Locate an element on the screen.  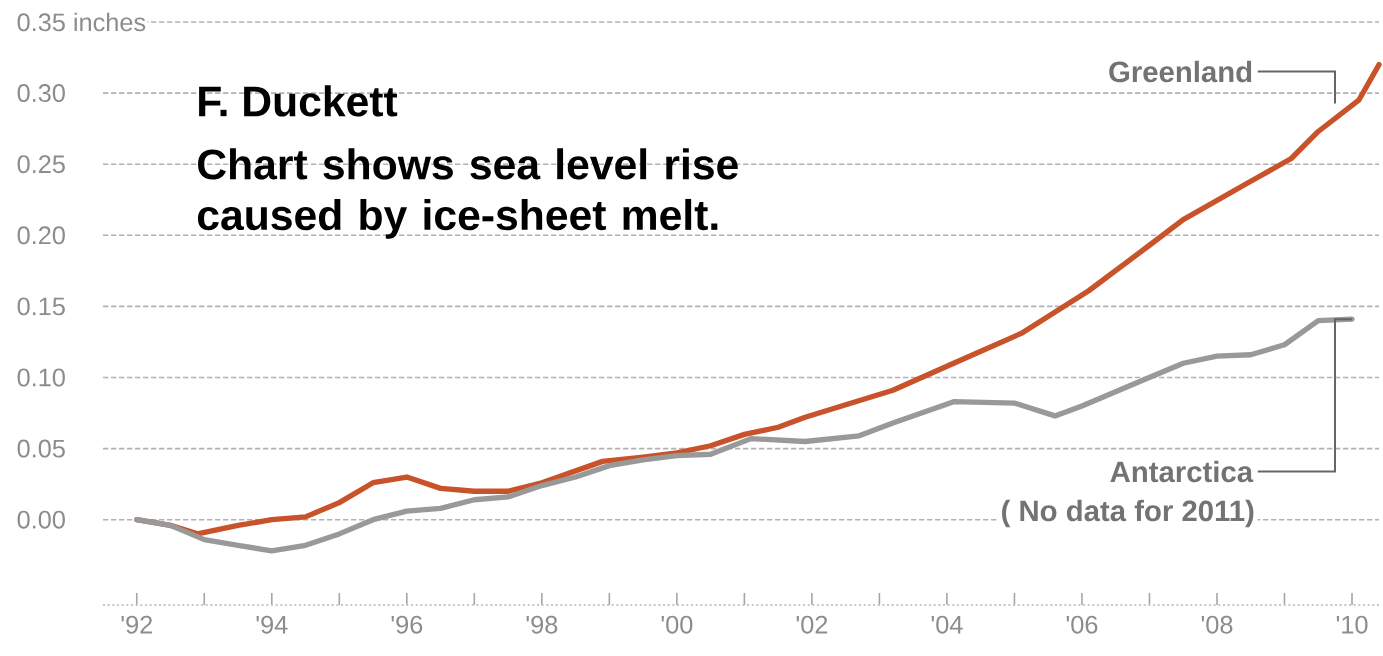
y-tick-label: 0.05 is located at coordinates (41, 448).